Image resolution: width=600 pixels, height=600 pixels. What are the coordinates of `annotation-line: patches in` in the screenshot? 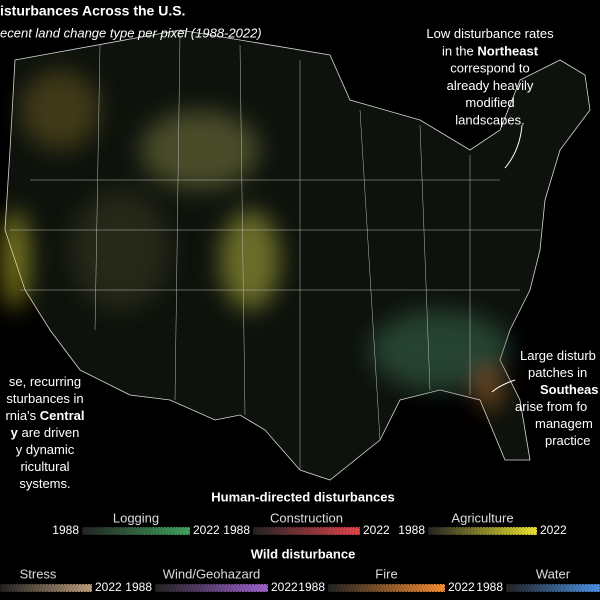 It's located at (557, 372).